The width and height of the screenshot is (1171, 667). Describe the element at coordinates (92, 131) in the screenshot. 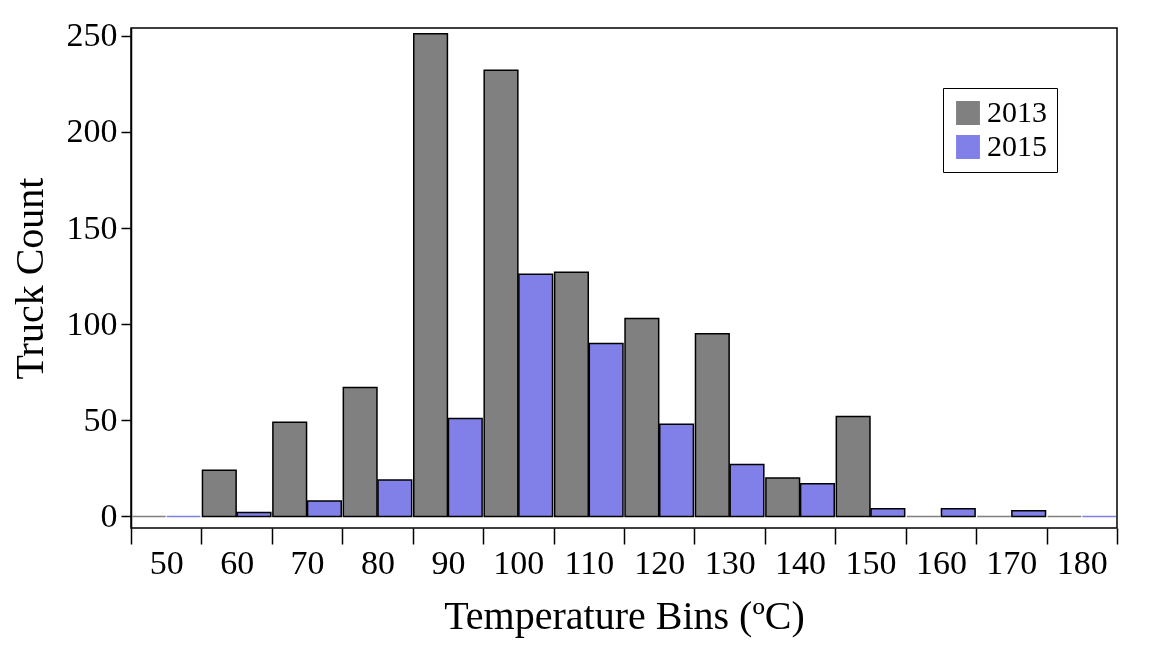

I see `y-tick-label: 200` at that location.